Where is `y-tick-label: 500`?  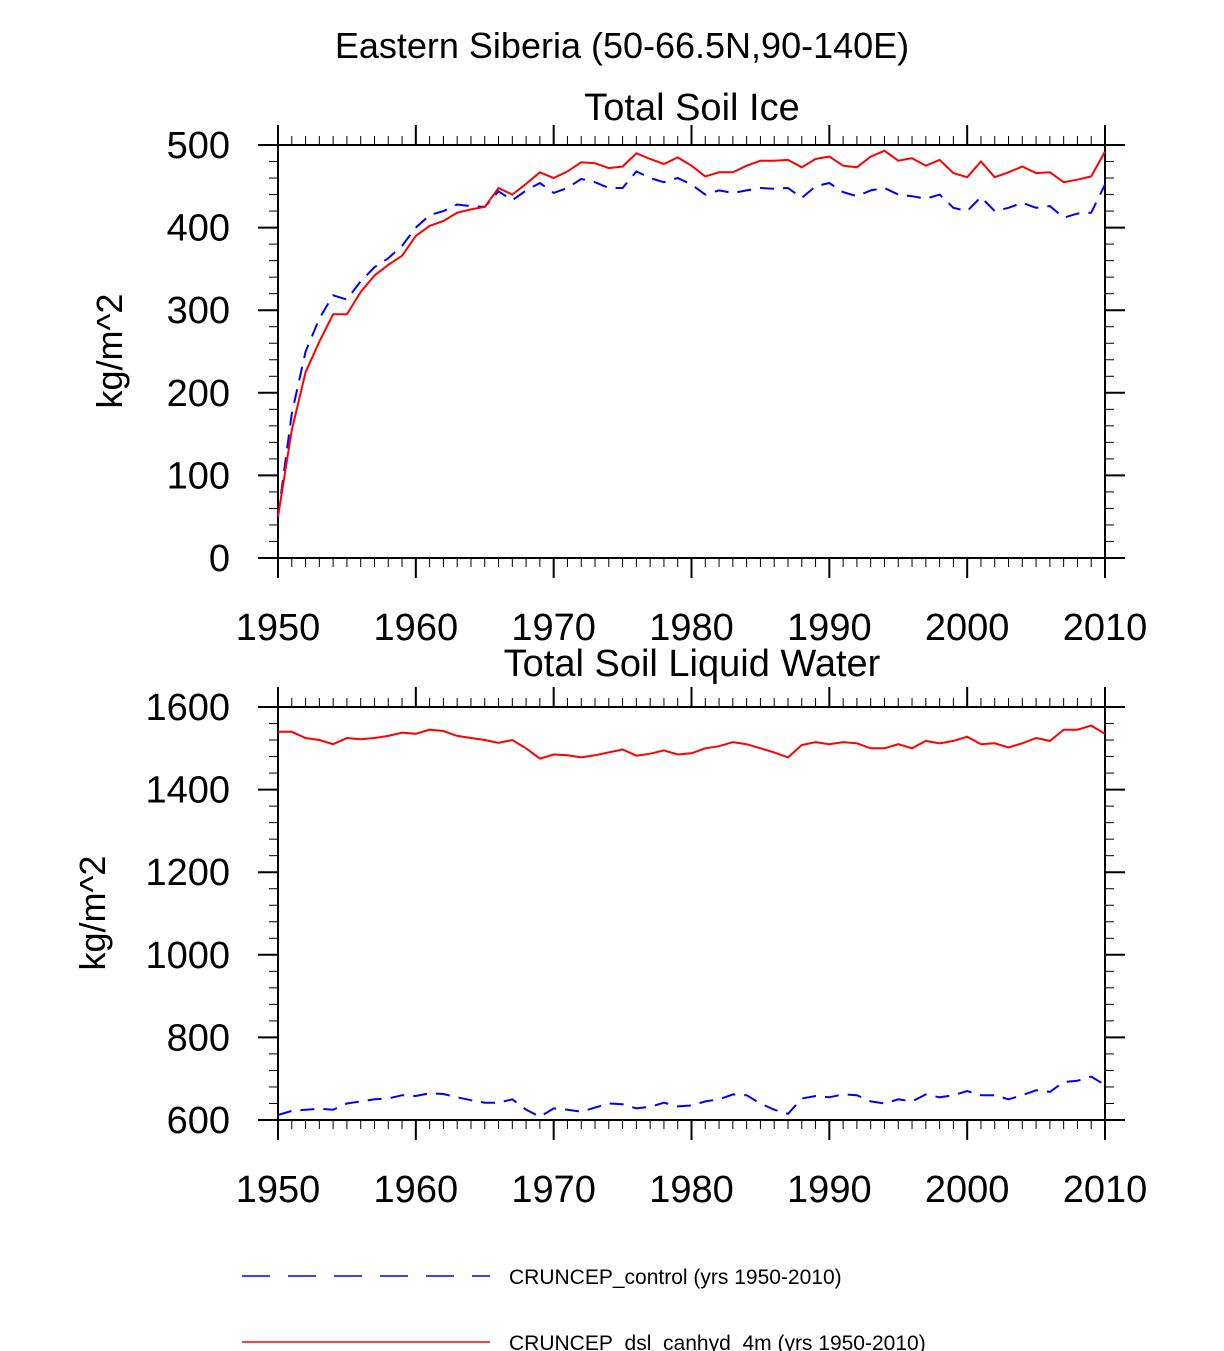
y-tick-label: 500 is located at coordinates (198, 146).